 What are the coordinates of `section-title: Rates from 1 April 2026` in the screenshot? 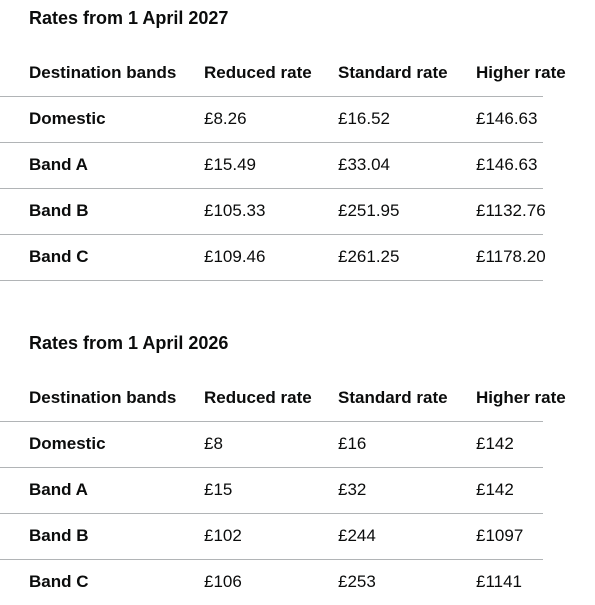 It's located at (129, 343).